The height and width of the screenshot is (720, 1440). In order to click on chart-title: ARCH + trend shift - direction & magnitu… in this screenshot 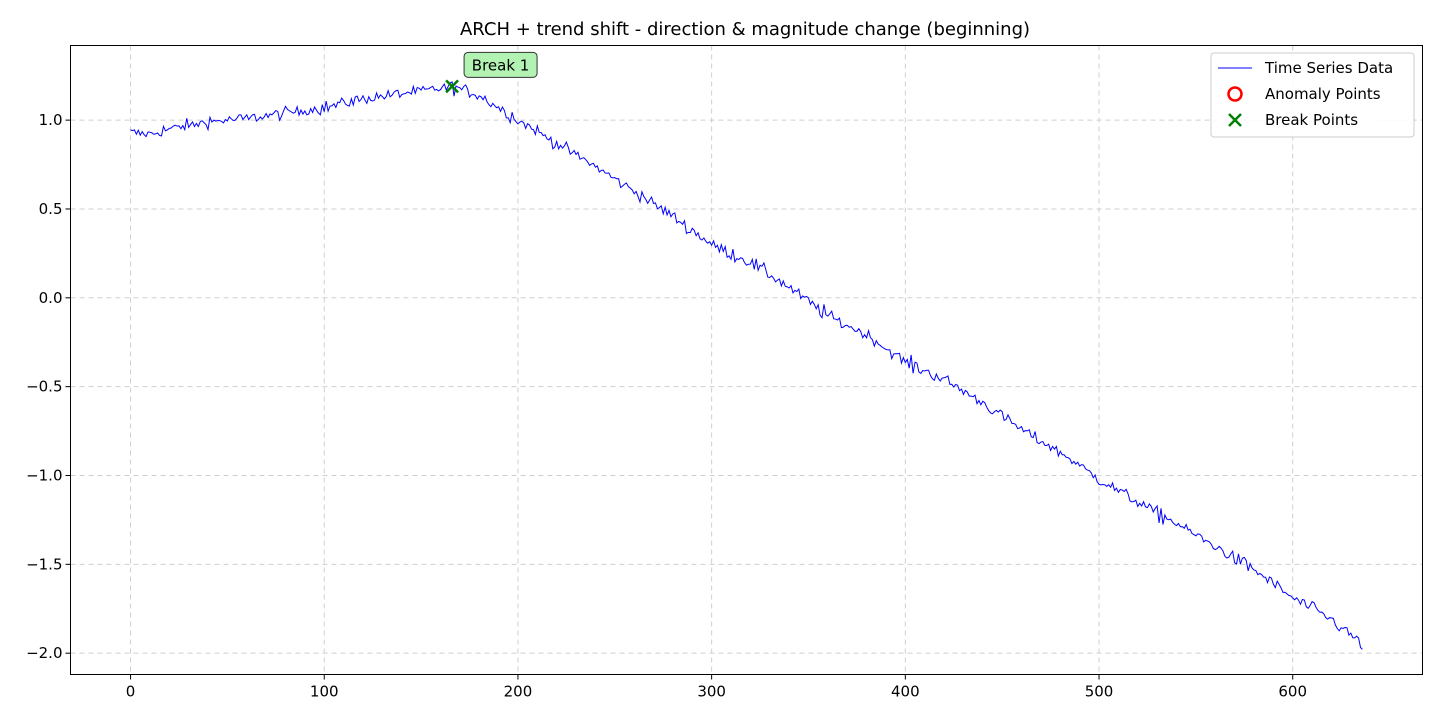, I will do `click(745, 29)`.